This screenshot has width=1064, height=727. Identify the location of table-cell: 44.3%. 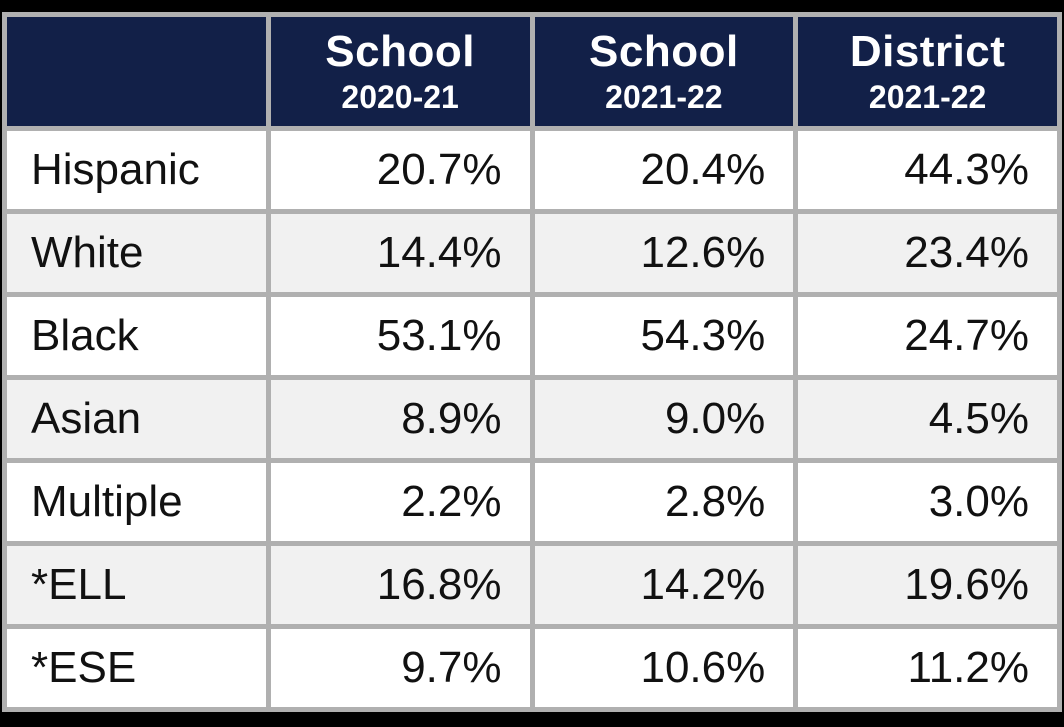
(927, 170).